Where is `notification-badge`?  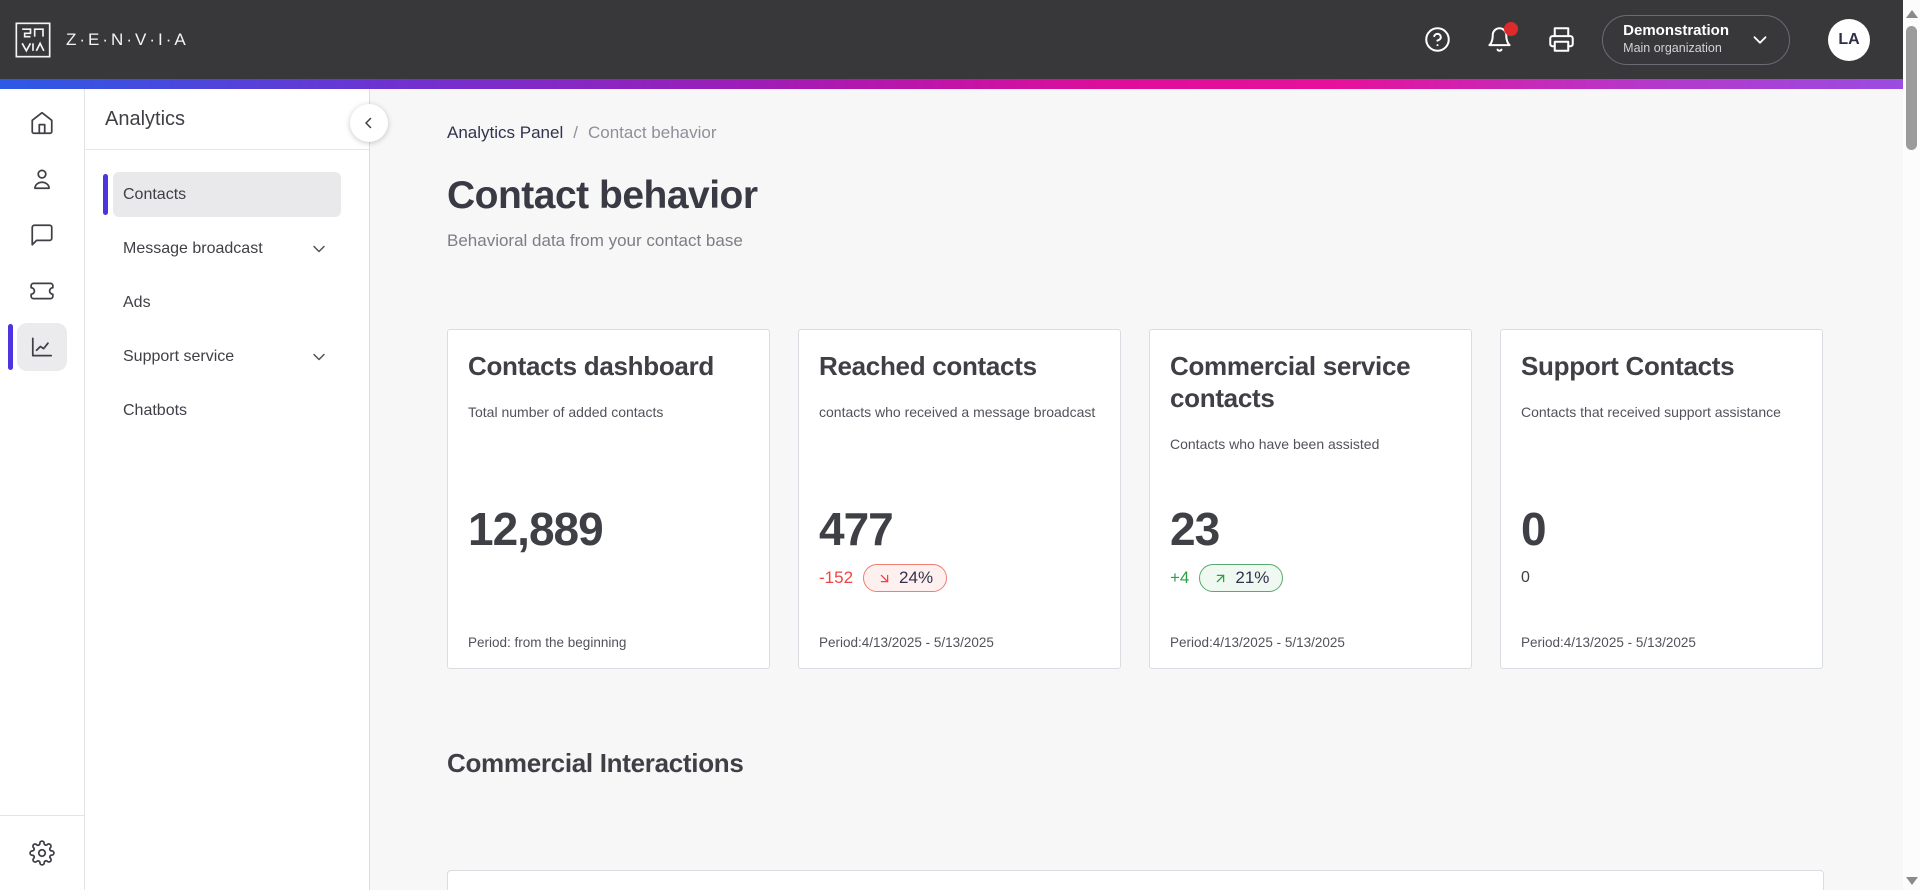 notification-badge is located at coordinates (1511, 28).